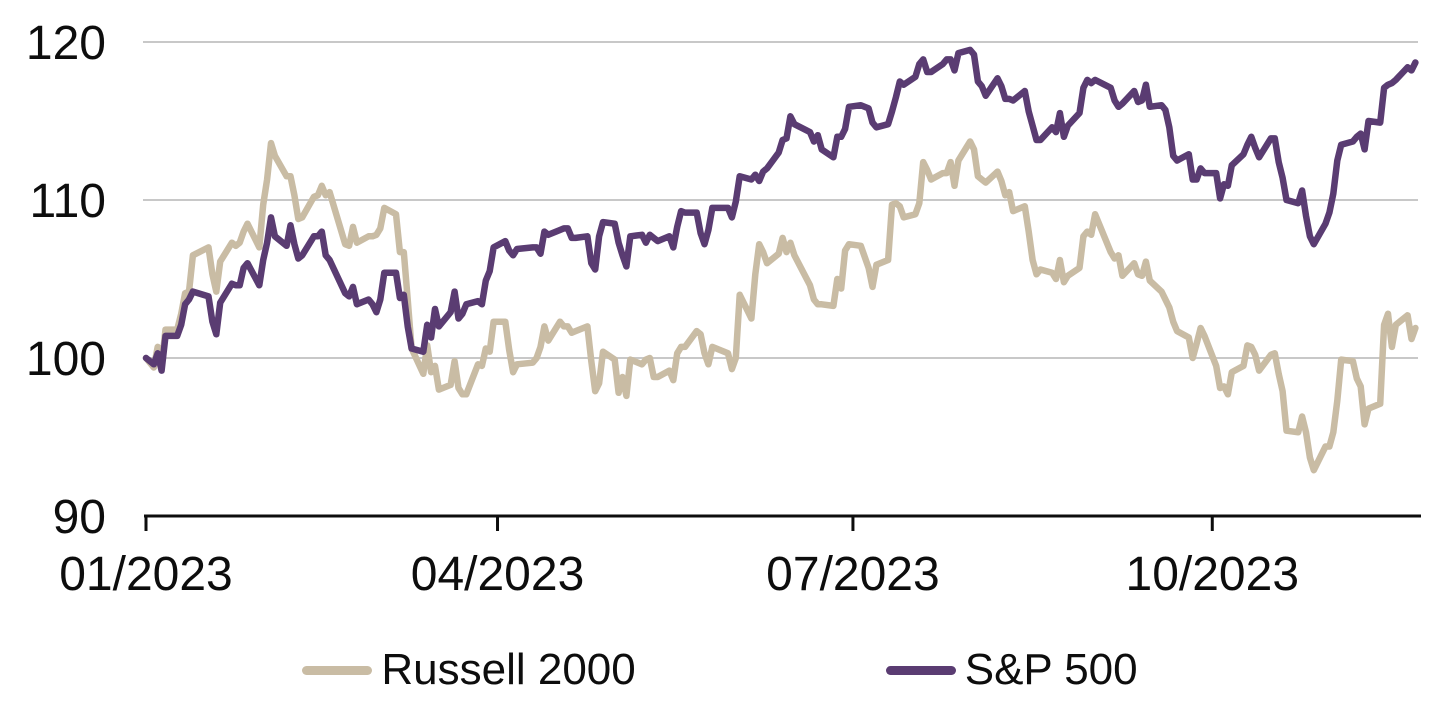 Image resolution: width=1440 pixels, height=720 pixels. What do you see at coordinates (720, 670) in the screenshot?
I see `legend: Russell 2000 S&P 500` at bounding box center [720, 670].